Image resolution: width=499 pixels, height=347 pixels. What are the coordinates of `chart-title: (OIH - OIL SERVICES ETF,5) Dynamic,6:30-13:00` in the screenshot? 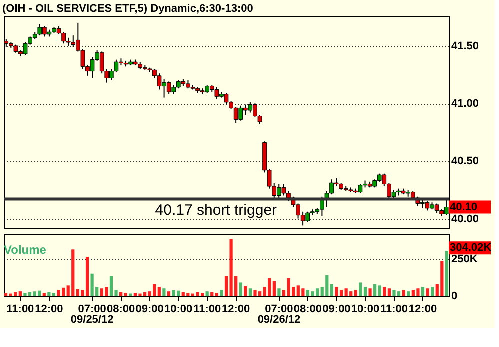 It's located at (128, 9).